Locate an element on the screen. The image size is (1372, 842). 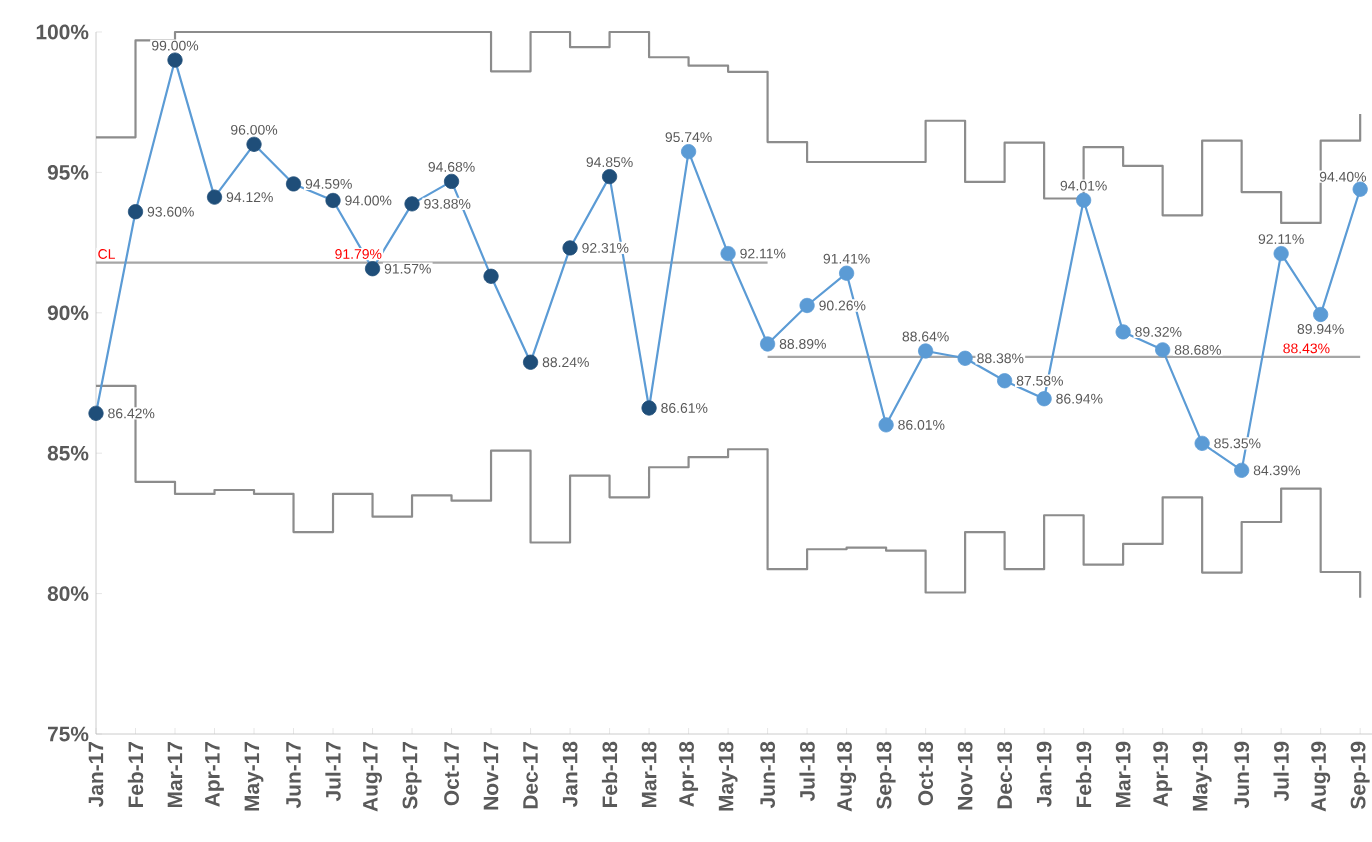
x-tick-label: Feb-19 is located at coordinates (1083, 774).